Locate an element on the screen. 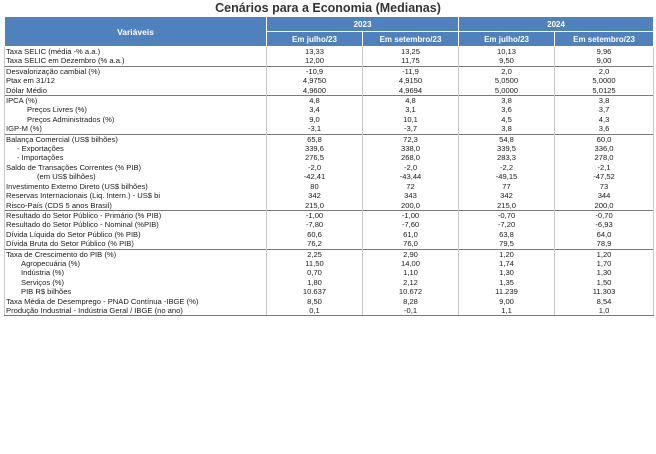 This screenshot has width=656, height=454. subcol-2023-september: Em setembro/23 is located at coordinates (410, 39).